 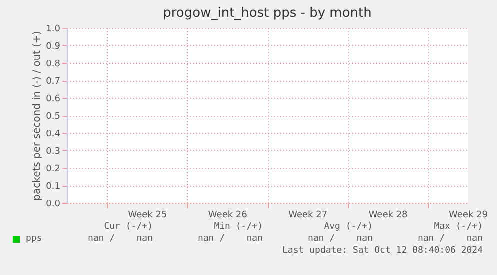 I want to click on y-tick-label: 0.3, so click(x=53, y=152).